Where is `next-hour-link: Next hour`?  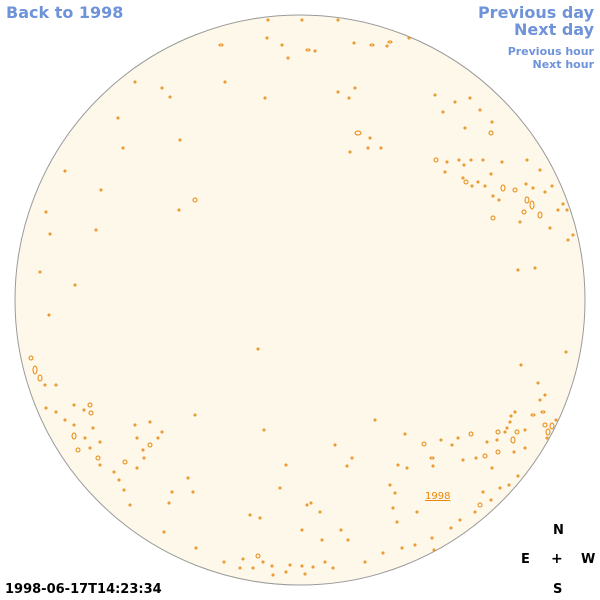 next-hour-link: Next hour is located at coordinates (563, 64).